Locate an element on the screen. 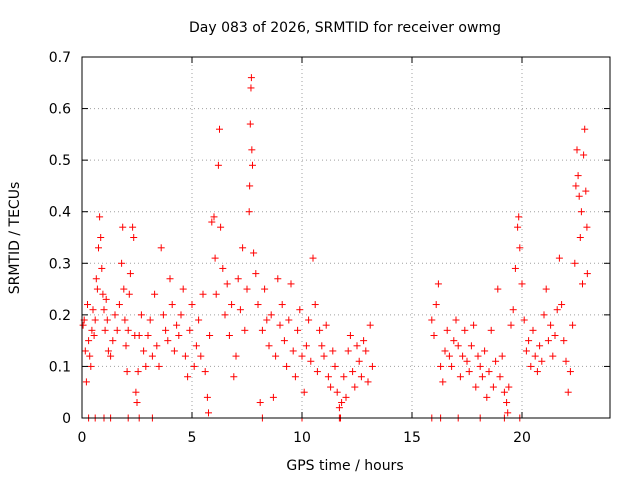 This screenshot has height=480, width=640. x-tick-label: 5 is located at coordinates (192, 438).